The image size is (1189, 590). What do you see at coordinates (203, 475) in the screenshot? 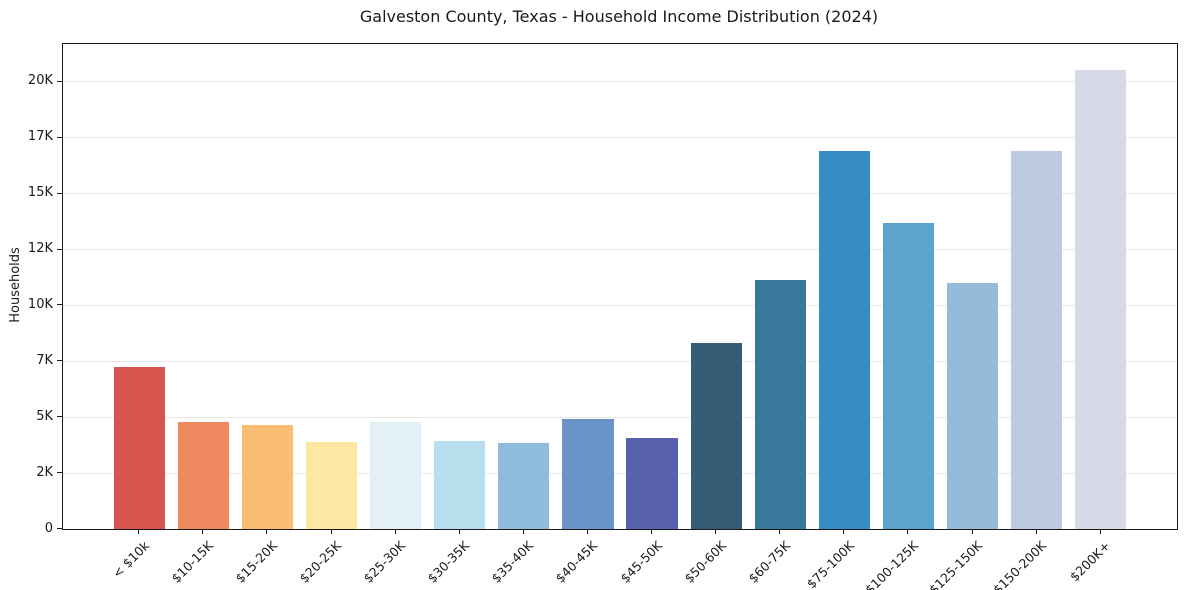
I see `bar-$10-15K` at bounding box center [203, 475].